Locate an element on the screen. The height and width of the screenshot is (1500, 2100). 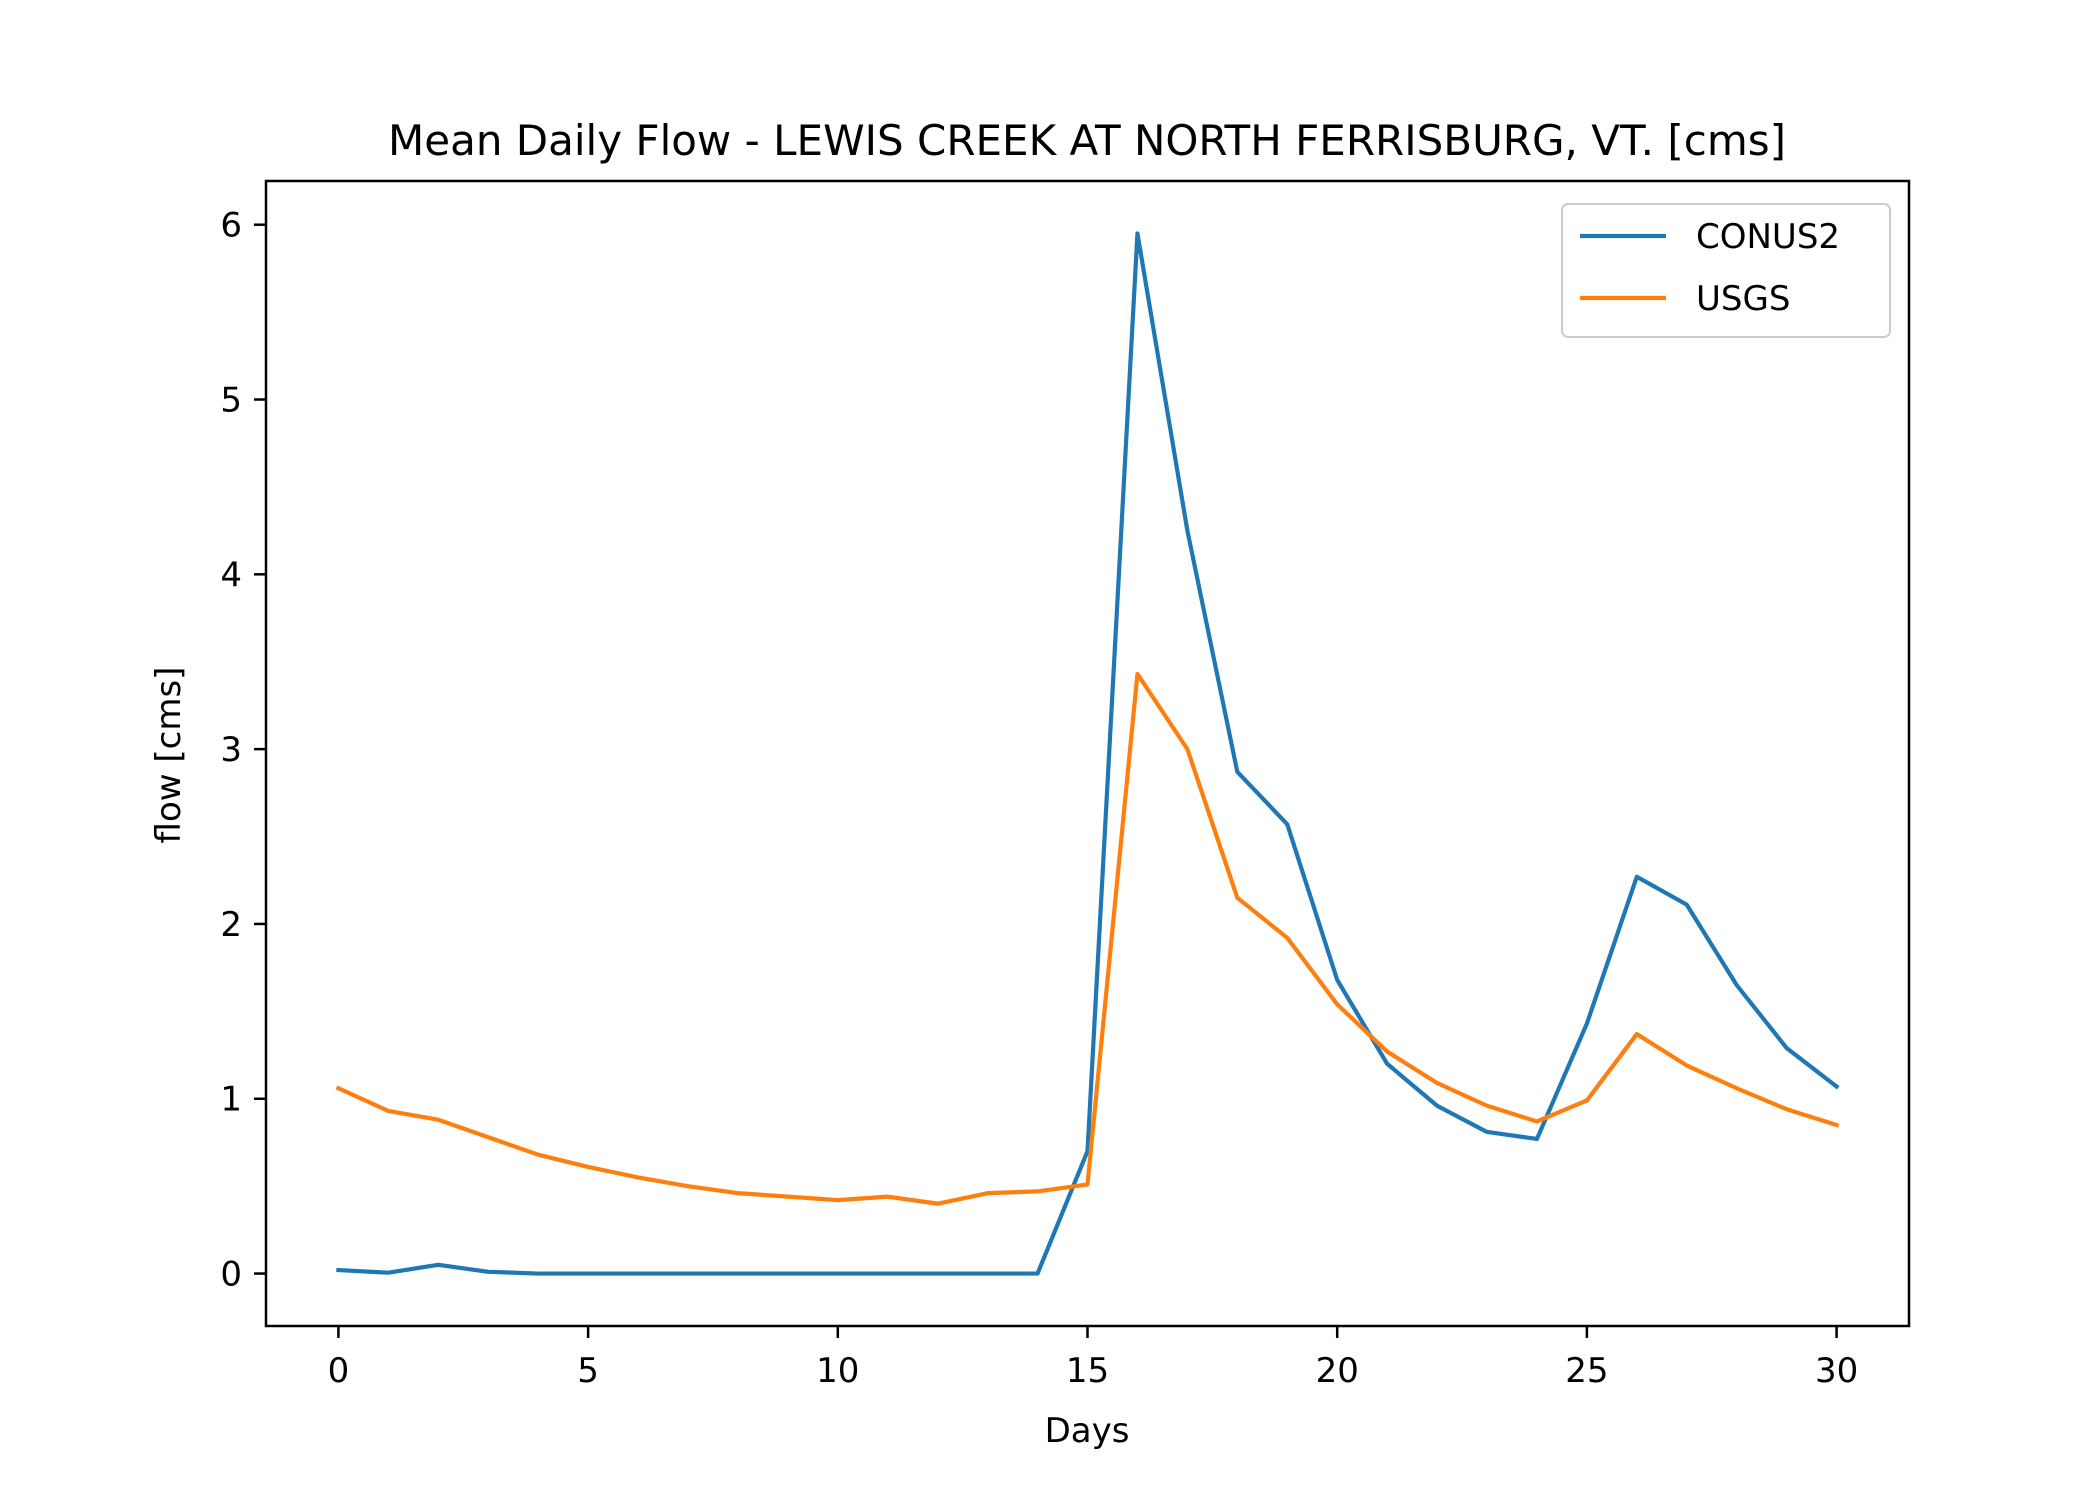
x-tick-label: 5 is located at coordinates (588, 1371).